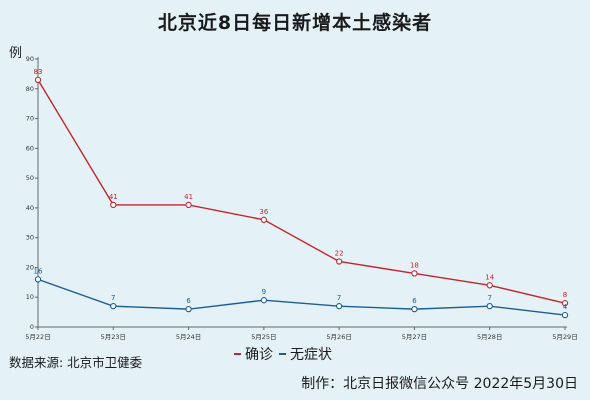 The height and width of the screenshot is (400, 590). I want to click on data-label: 9, so click(264, 292).